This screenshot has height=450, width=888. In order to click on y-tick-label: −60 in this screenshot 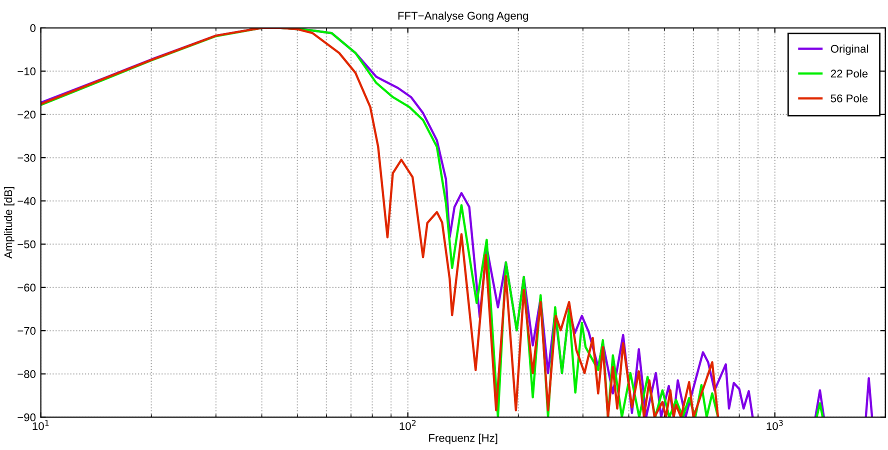, I will do `click(27, 288)`.